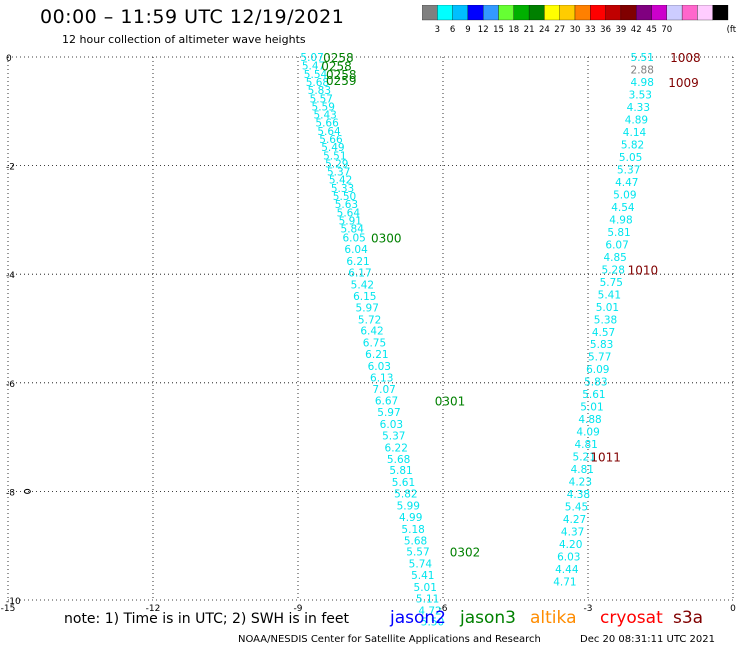  I want to click on wave-height-value: 4.85, so click(614, 258).